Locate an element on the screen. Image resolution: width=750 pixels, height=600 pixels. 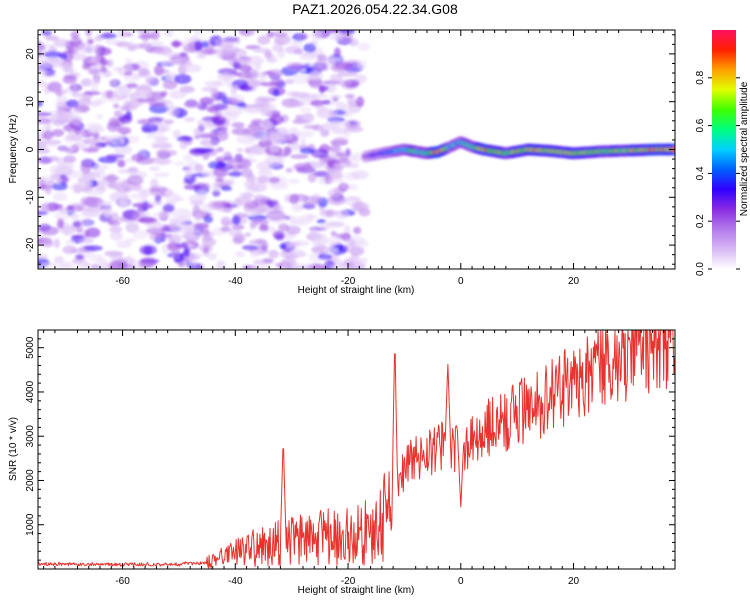
y-tick-label: 0 is located at coordinates (30, 149).